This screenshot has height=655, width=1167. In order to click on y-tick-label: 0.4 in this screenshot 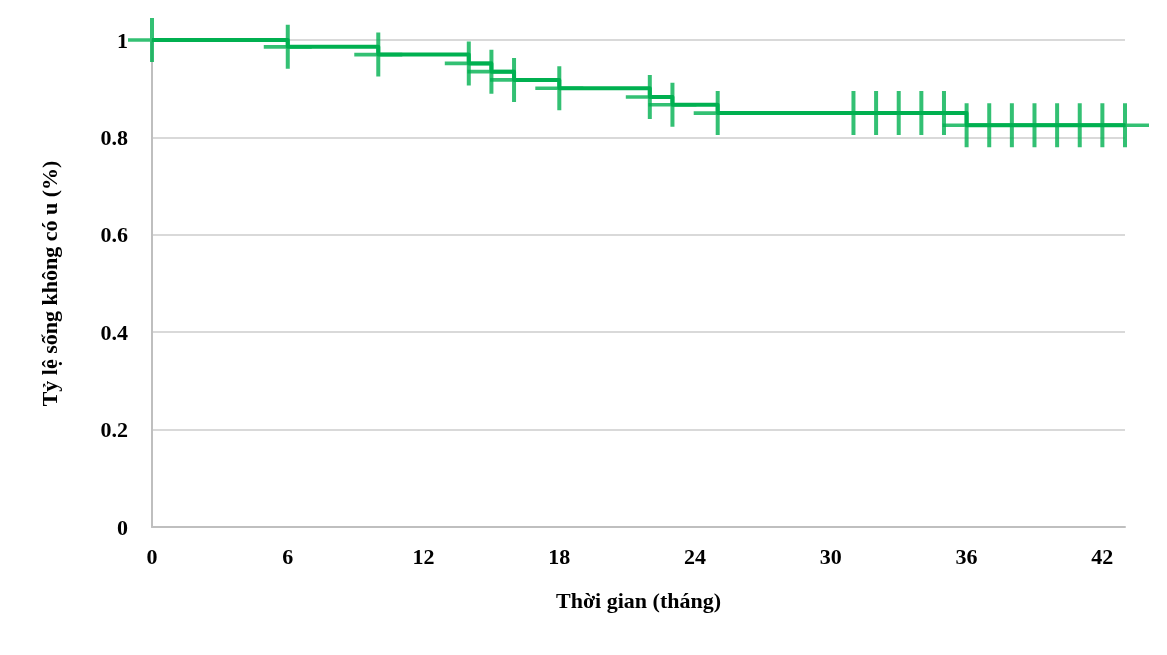, I will do `click(114, 332)`.